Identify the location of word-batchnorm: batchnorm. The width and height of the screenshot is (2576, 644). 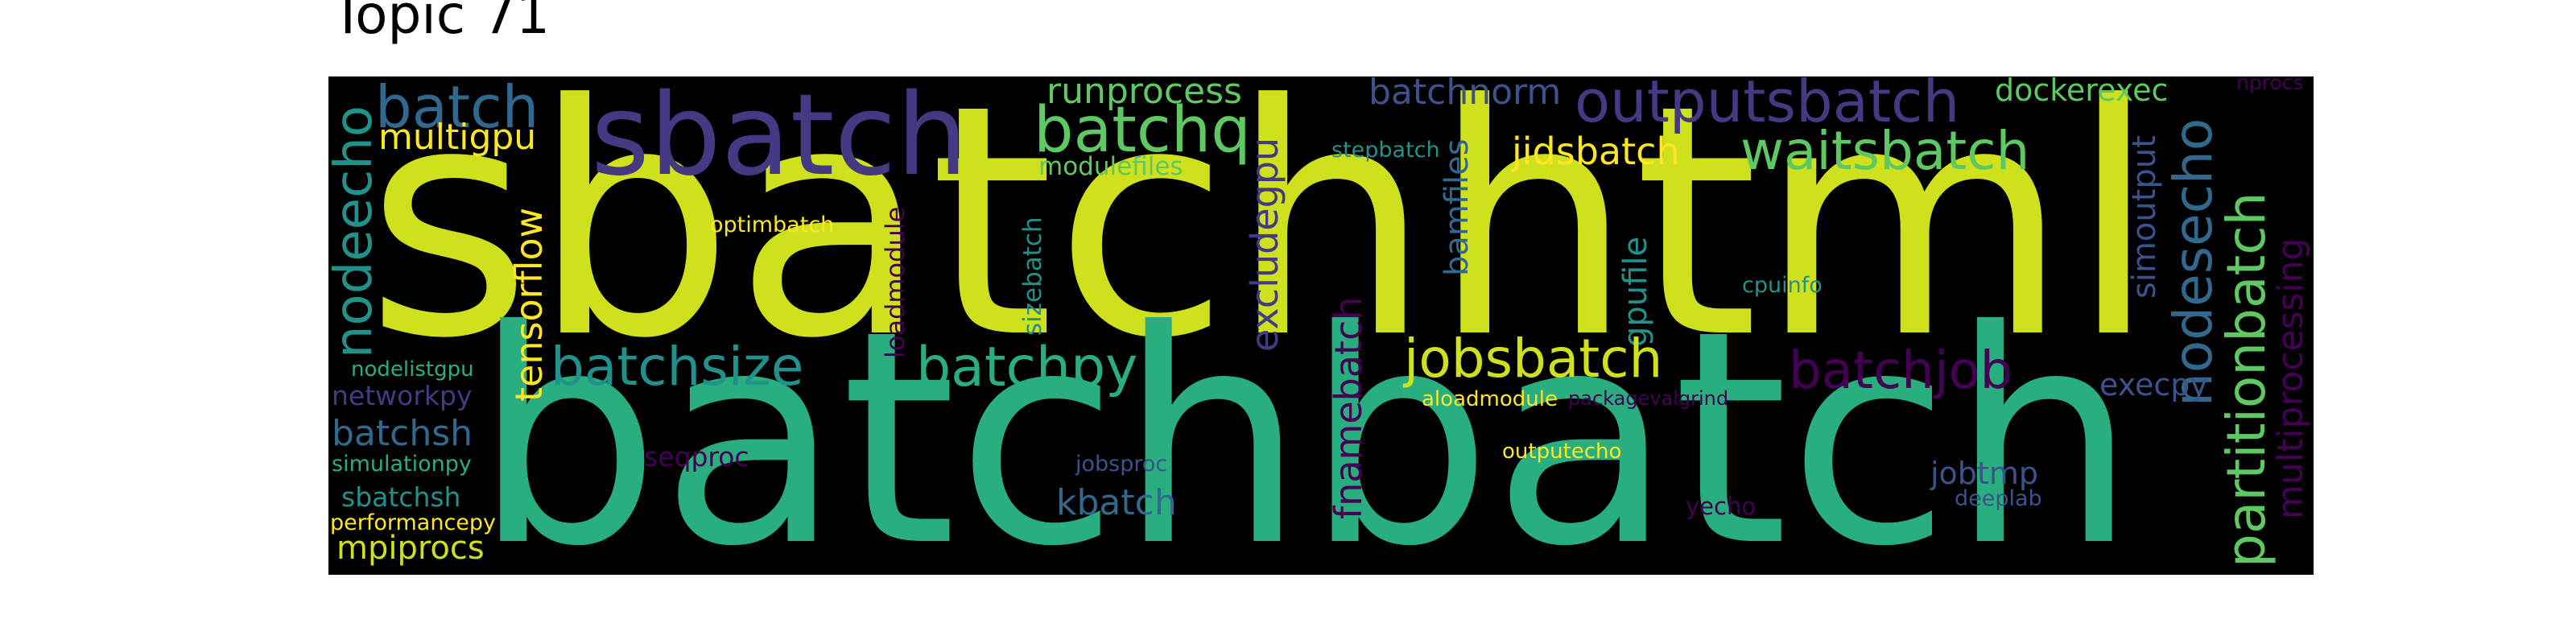
(1465, 94).